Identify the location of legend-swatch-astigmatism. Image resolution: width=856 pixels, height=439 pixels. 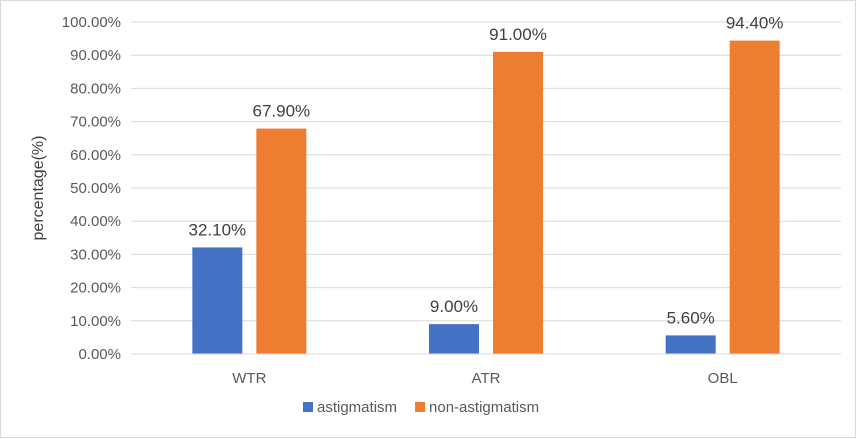
(308, 407).